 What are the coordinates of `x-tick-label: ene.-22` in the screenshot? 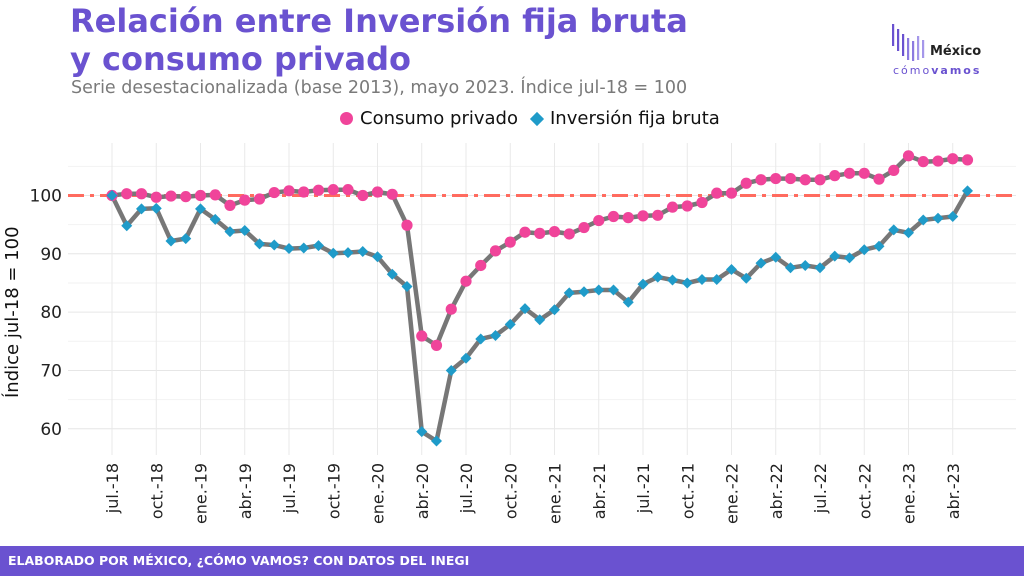 It's located at (732, 493).